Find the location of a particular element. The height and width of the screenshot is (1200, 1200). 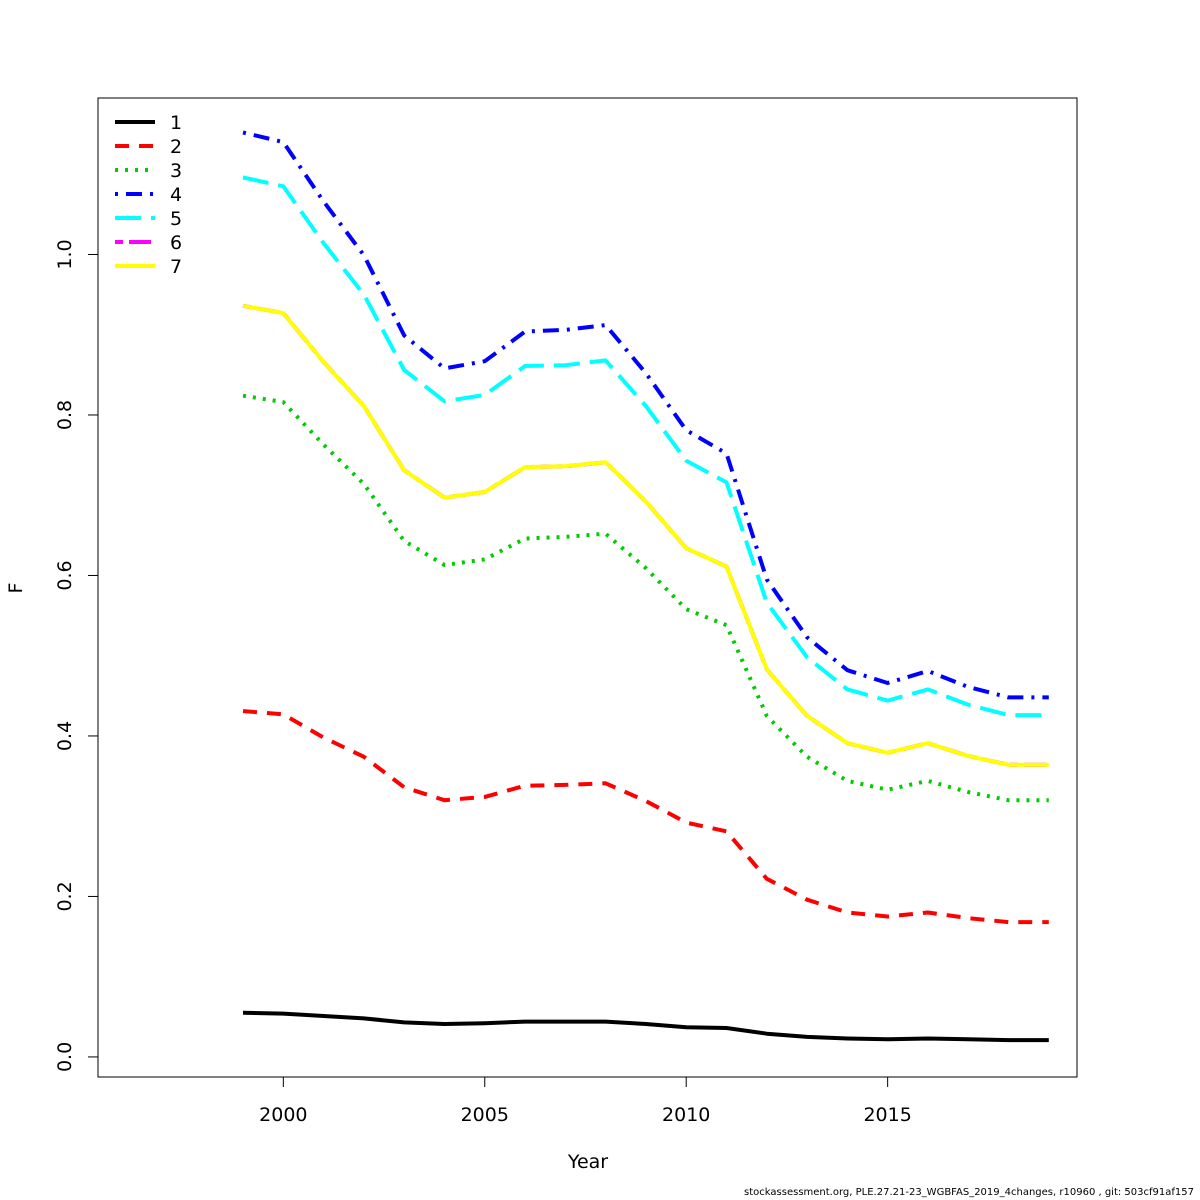

x-tick-label: 2010 is located at coordinates (686, 1115).